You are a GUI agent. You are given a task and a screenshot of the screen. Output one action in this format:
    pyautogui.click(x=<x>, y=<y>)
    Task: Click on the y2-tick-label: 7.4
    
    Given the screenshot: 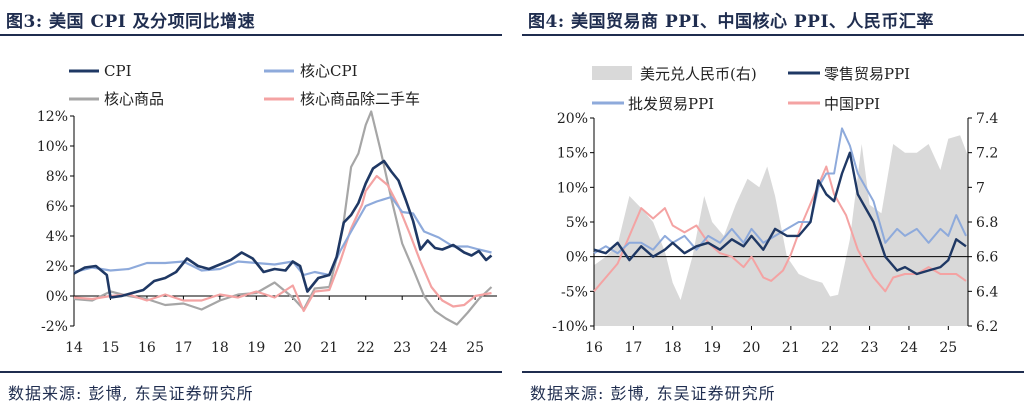 What is the action you would take?
    pyautogui.click(x=987, y=119)
    